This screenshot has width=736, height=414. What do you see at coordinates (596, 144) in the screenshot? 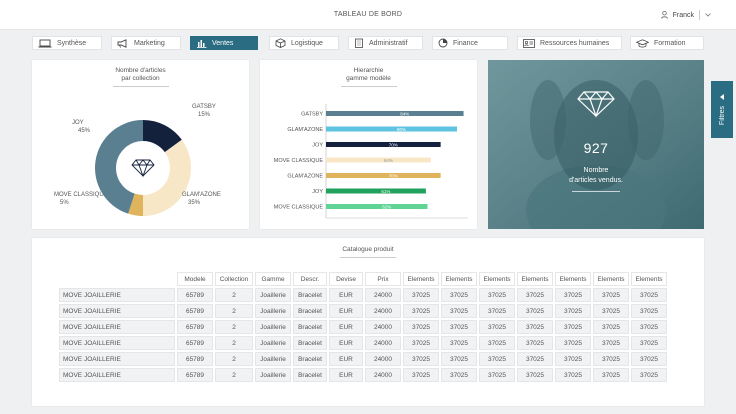
I see `articles-sold-hero: 927 Nombre d'articles vendus.` at bounding box center [596, 144].